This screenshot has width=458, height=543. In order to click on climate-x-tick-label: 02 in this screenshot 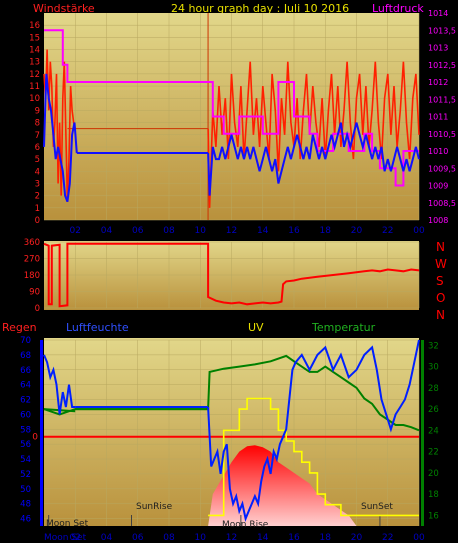, I will do `click(75, 538)`.